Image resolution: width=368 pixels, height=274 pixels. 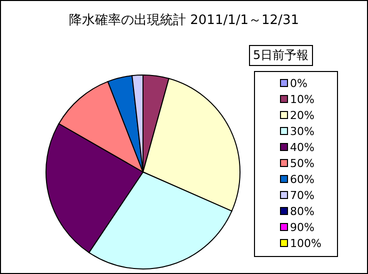 I want to click on legend-label: 50%, so click(x=302, y=163).